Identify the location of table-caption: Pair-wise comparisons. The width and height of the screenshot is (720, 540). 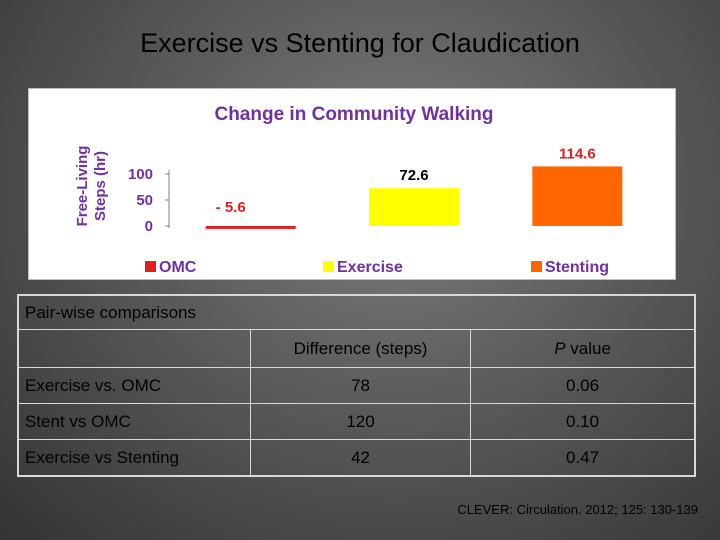
(356, 312).